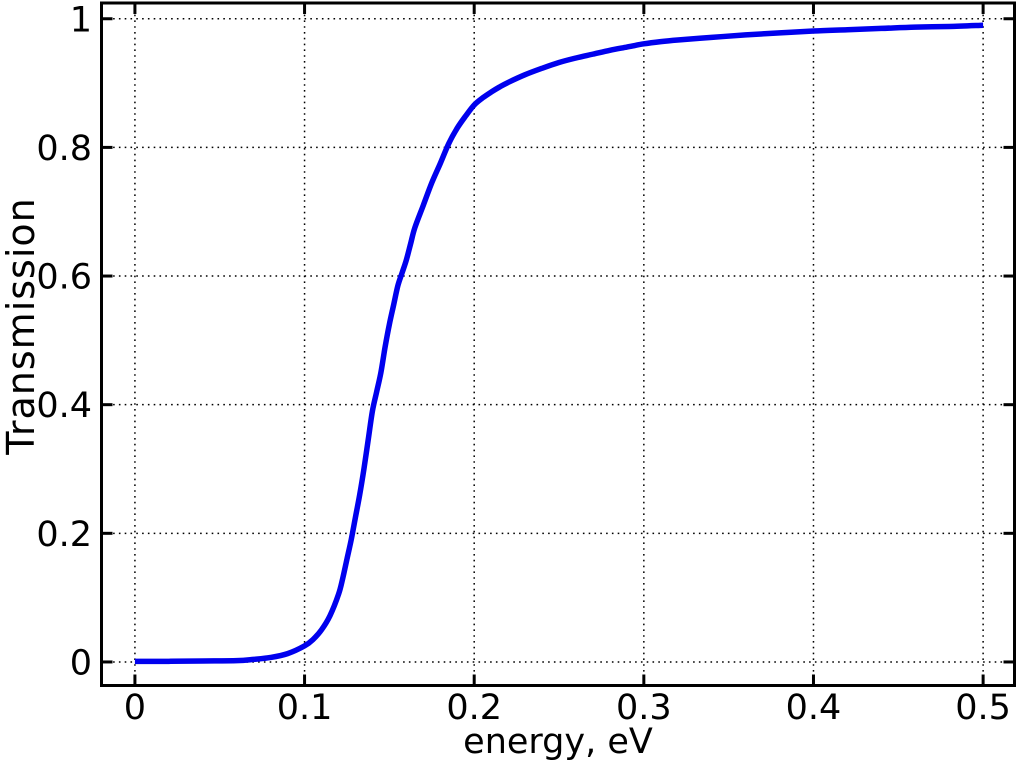 The width and height of the screenshot is (1017, 764). What do you see at coordinates (814, 708) in the screenshot?
I see `x-tick-label: 0.4` at bounding box center [814, 708].